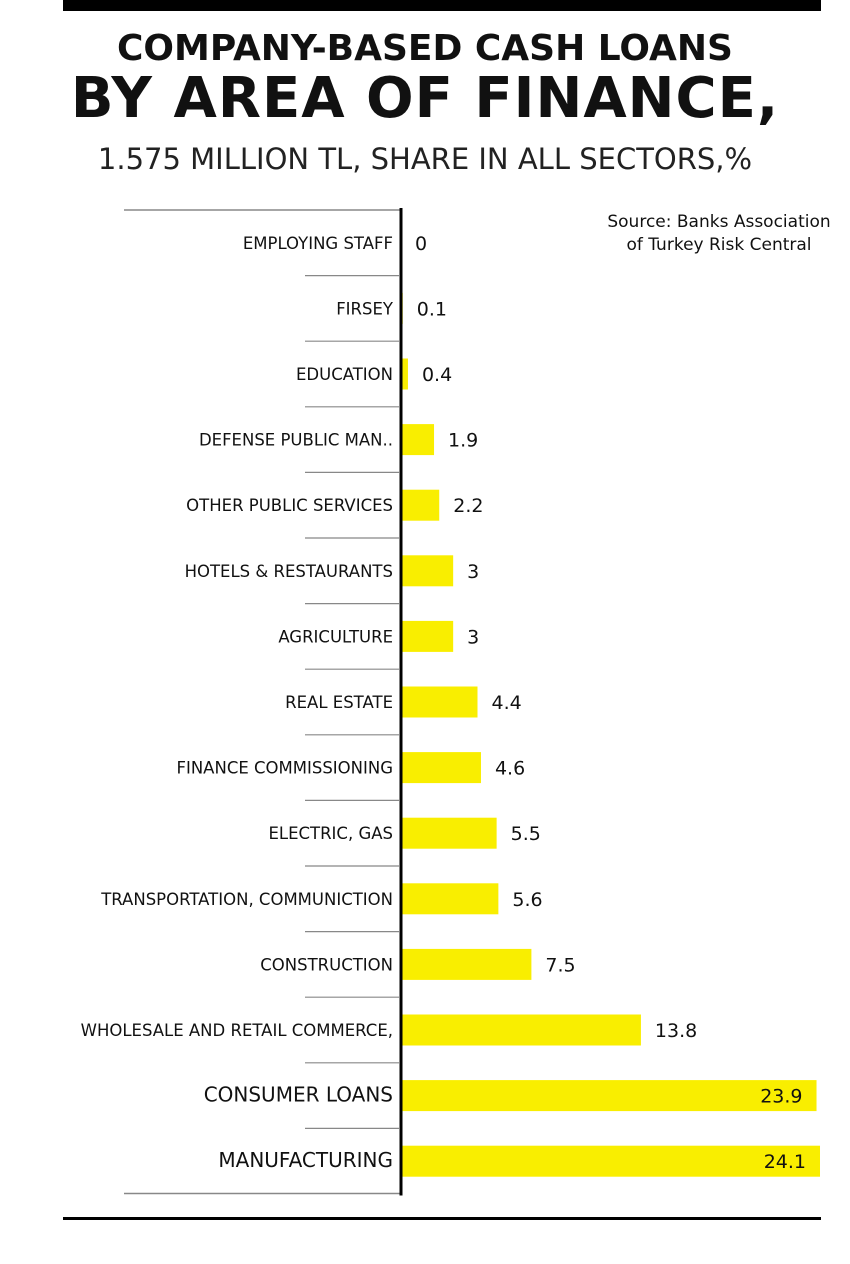 The height and width of the screenshot is (1264, 850). I want to click on value-label: 4.6, so click(510, 769).